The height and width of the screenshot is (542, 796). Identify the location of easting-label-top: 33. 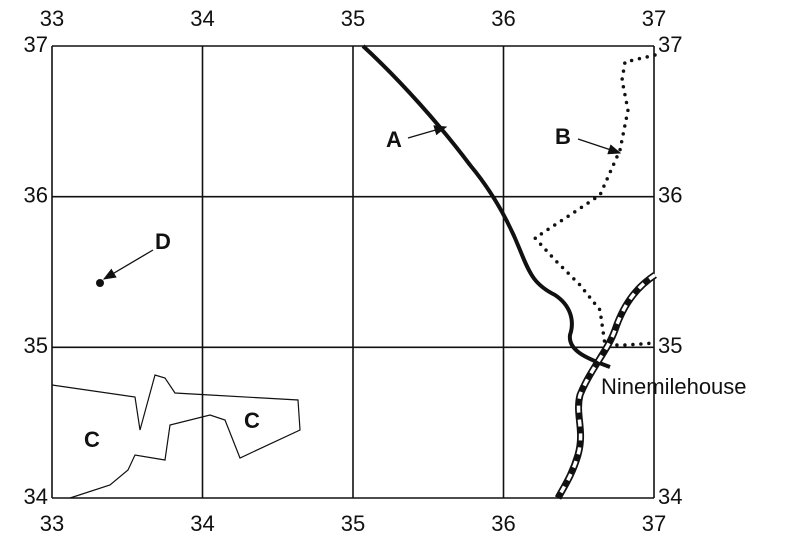
(52, 18).